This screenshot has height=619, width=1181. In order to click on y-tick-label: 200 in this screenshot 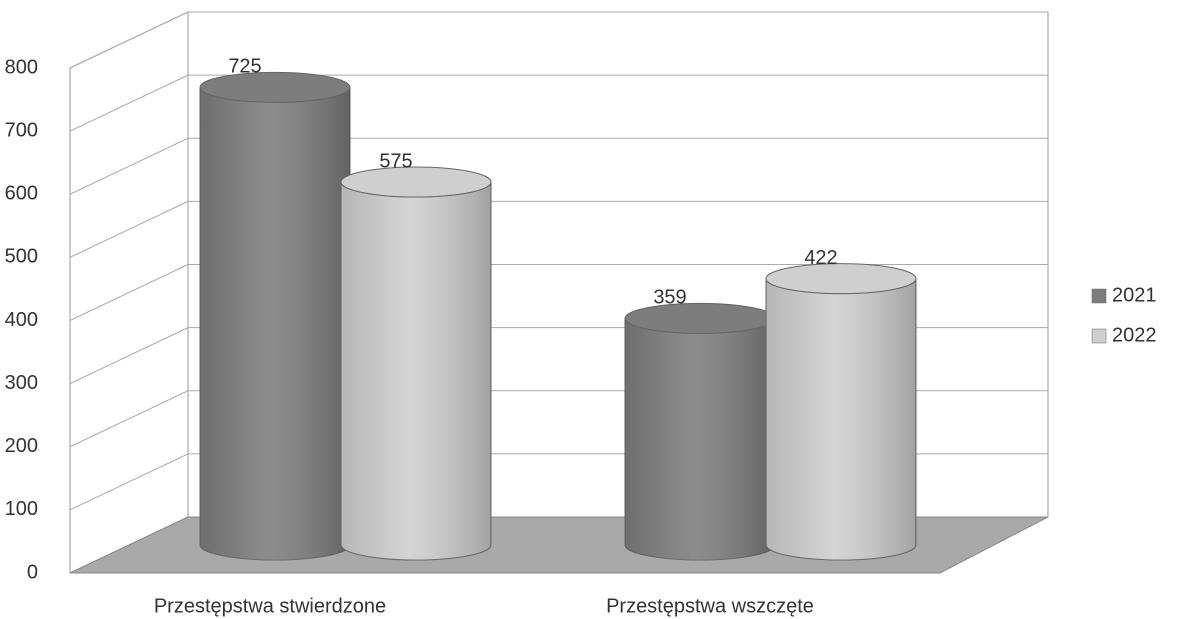, I will do `click(21, 446)`.